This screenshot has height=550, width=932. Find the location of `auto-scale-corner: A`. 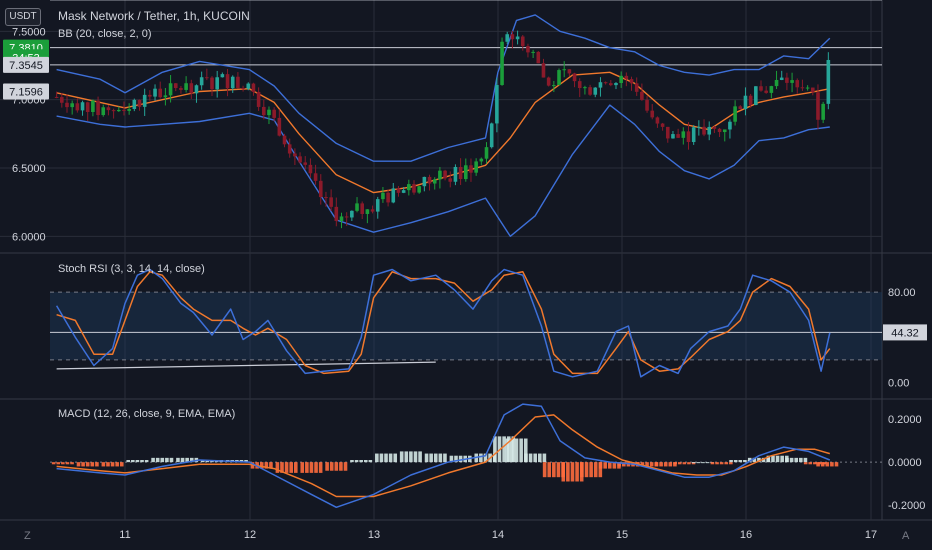

auto-scale-corner: A is located at coordinates (906, 536).